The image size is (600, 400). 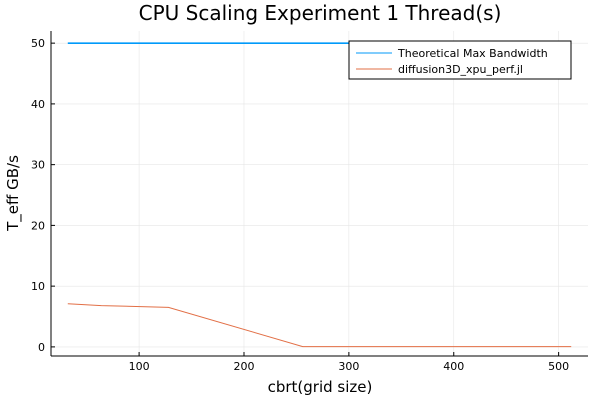 I want to click on y-tick-label-2: 20, so click(x=38, y=225).